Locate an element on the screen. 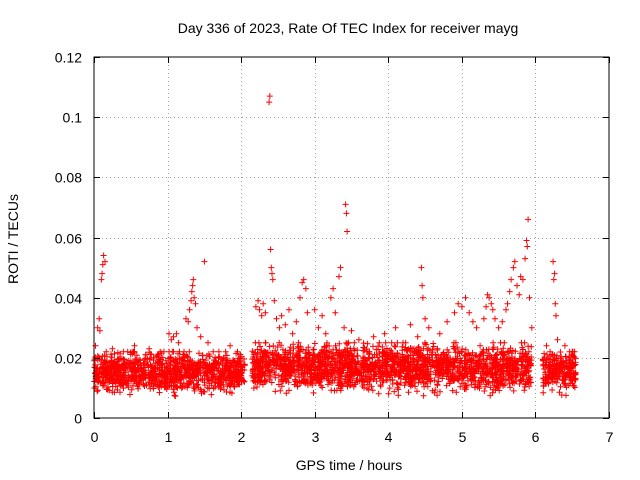  x-axis-label: GPS time / hours is located at coordinates (349, 465).